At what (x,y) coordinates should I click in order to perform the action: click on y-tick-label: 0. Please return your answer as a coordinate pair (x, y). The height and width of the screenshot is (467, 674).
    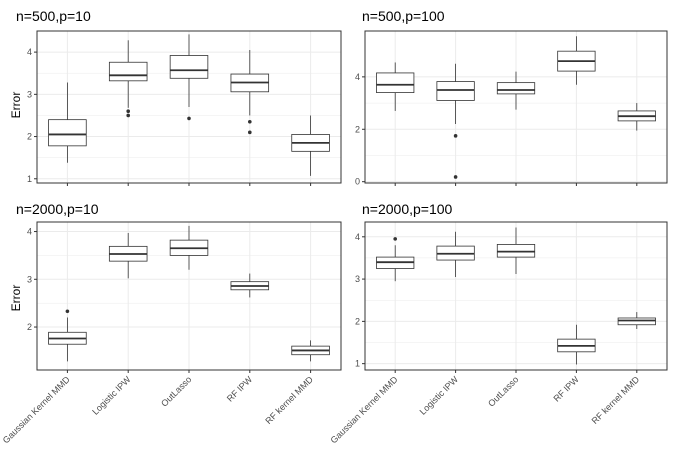
    Looking at the image, I should click on (357, 182).